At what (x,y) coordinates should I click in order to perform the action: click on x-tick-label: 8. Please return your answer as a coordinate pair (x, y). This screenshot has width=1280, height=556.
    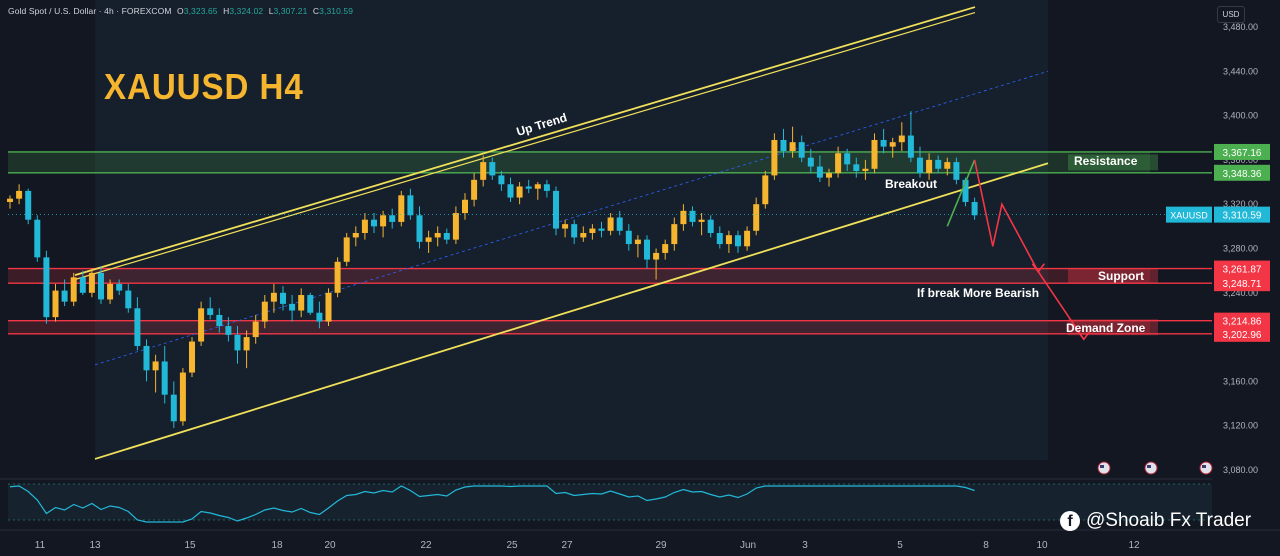
    Looking at the image, I should click on (986, 545).